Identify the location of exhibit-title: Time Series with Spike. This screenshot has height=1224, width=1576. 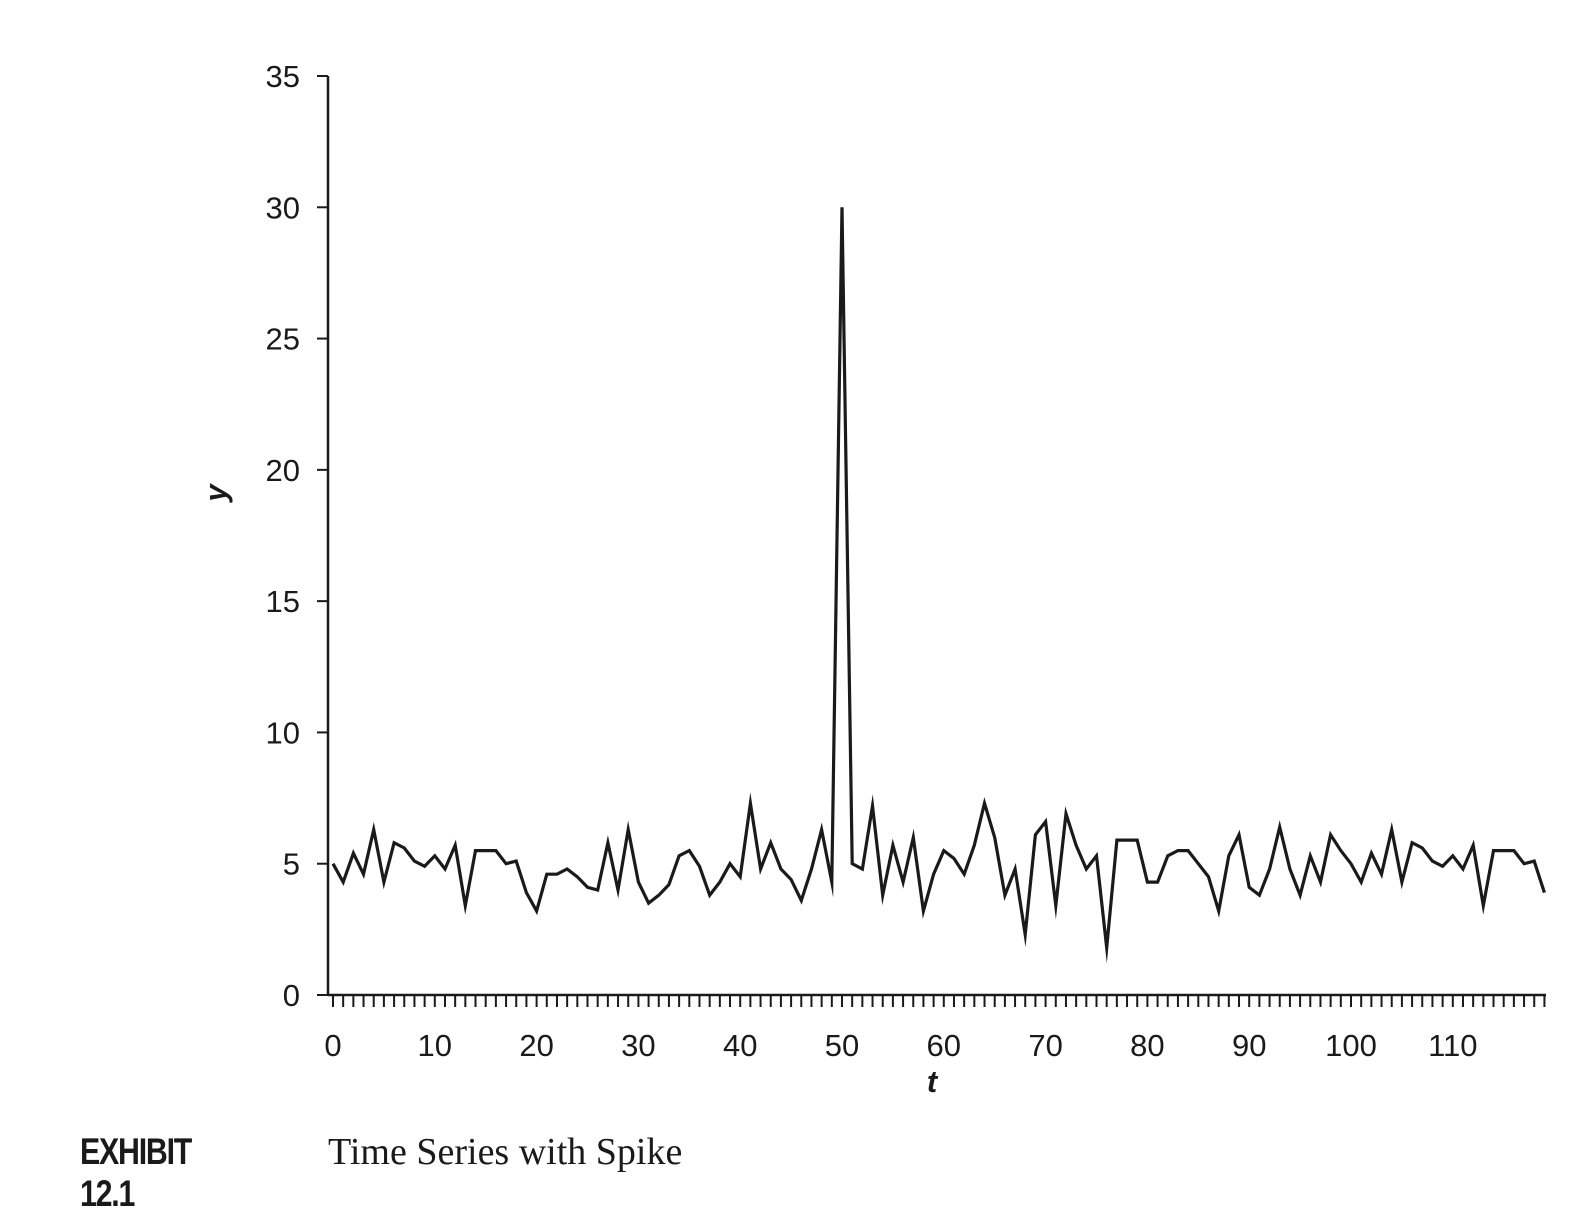
(505, 1152).